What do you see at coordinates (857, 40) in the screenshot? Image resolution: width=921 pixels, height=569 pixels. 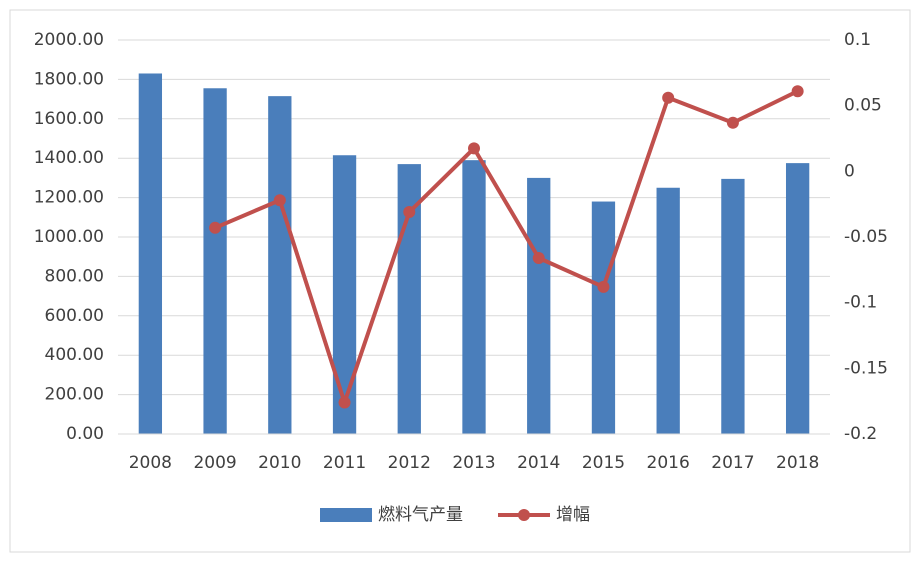 I see `y2-tick-label: 0.1` at bounding box center [857, 40].